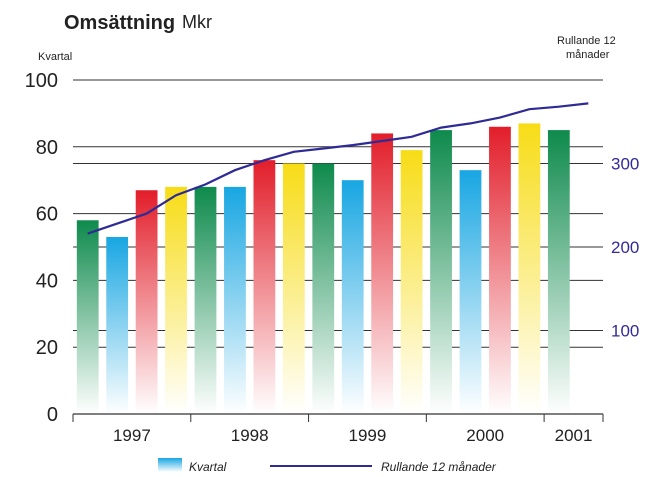 This screenshot has width=646, height=477. Describe the element at coordinates (55, 57) in the screenshot. I see `left-axis-label: Kvartal` at that location.